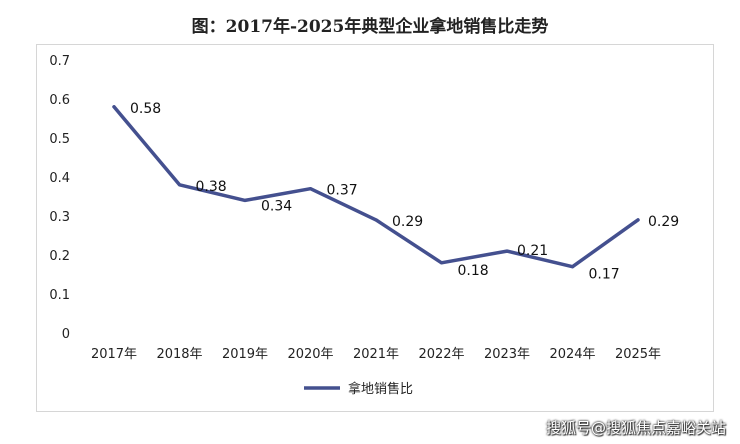  Describe the element at coordinates (59, 198) in the screenshot. I see `y-axis-ticks: 0 0.1 0.2 0.3 0.4 0.5 0.6 0.7` at that location.